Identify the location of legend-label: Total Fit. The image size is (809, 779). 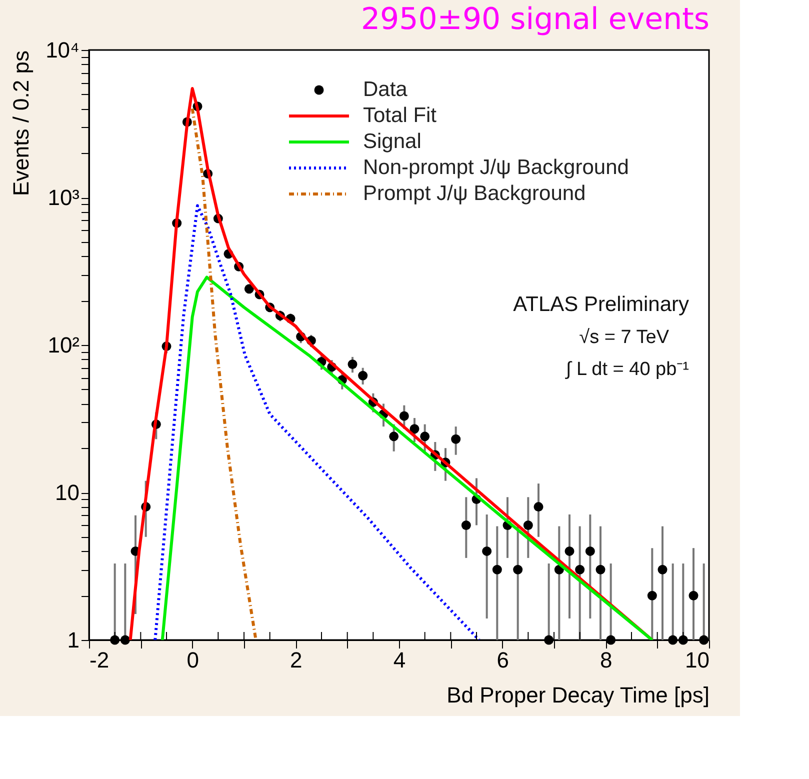
(400, 115).